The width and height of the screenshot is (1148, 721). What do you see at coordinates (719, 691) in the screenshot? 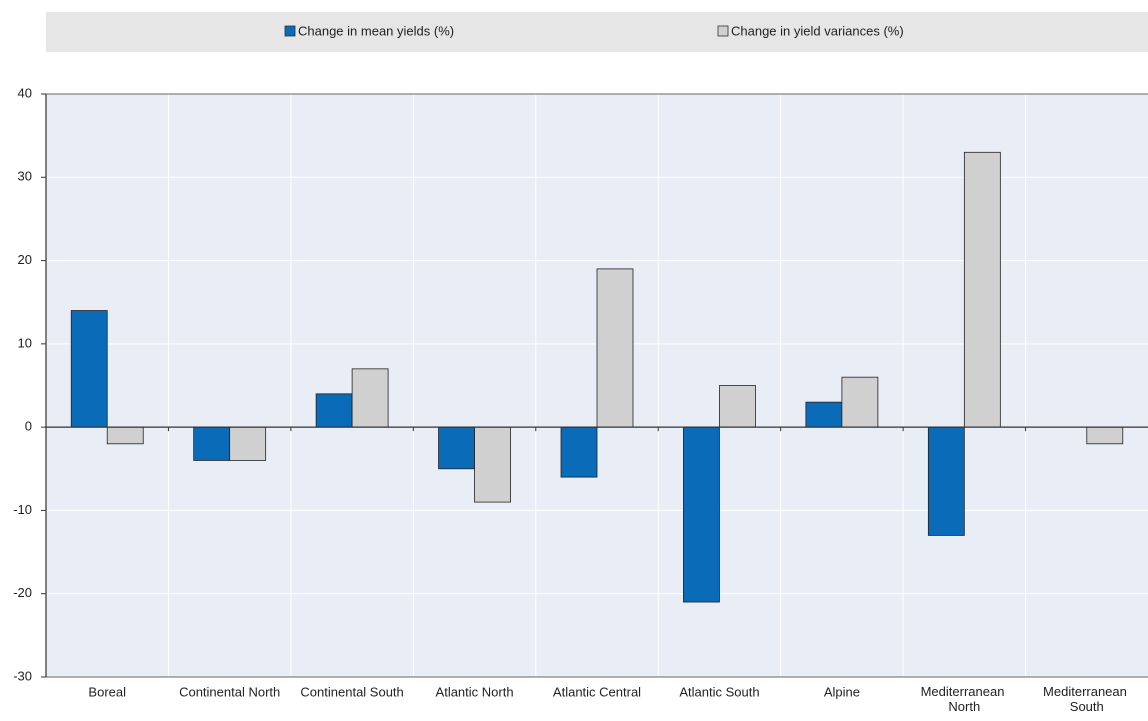
I see `x-tick-label: Atlantic South` at bounding box center [719, 691].